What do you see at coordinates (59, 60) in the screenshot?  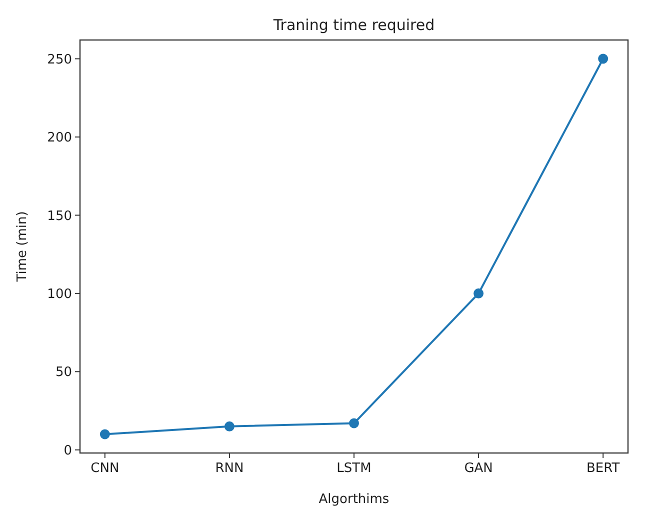 I see `y-tick-label: 250` at bounding box center [59, 60].